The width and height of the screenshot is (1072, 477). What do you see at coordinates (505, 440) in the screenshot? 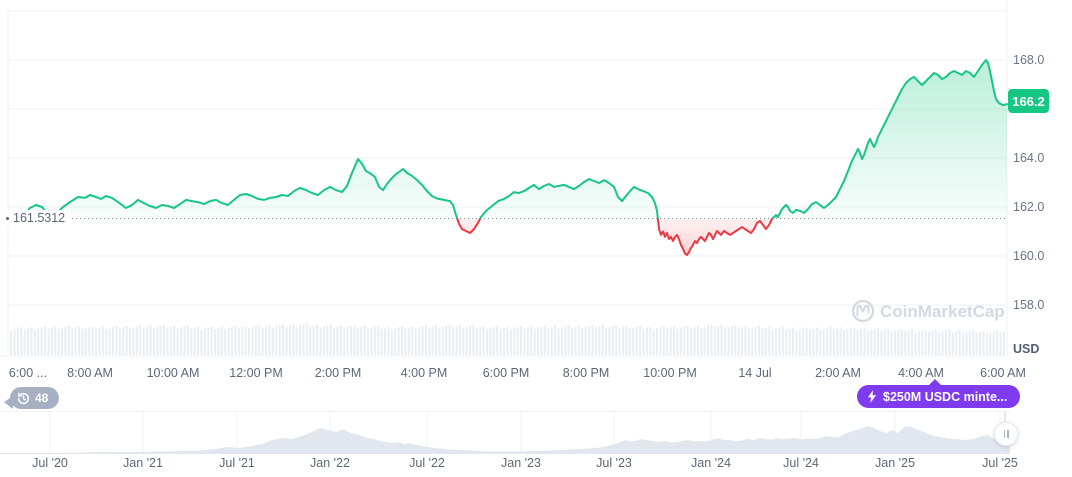
I see `navigator-area` at bounding box center [505, 440].